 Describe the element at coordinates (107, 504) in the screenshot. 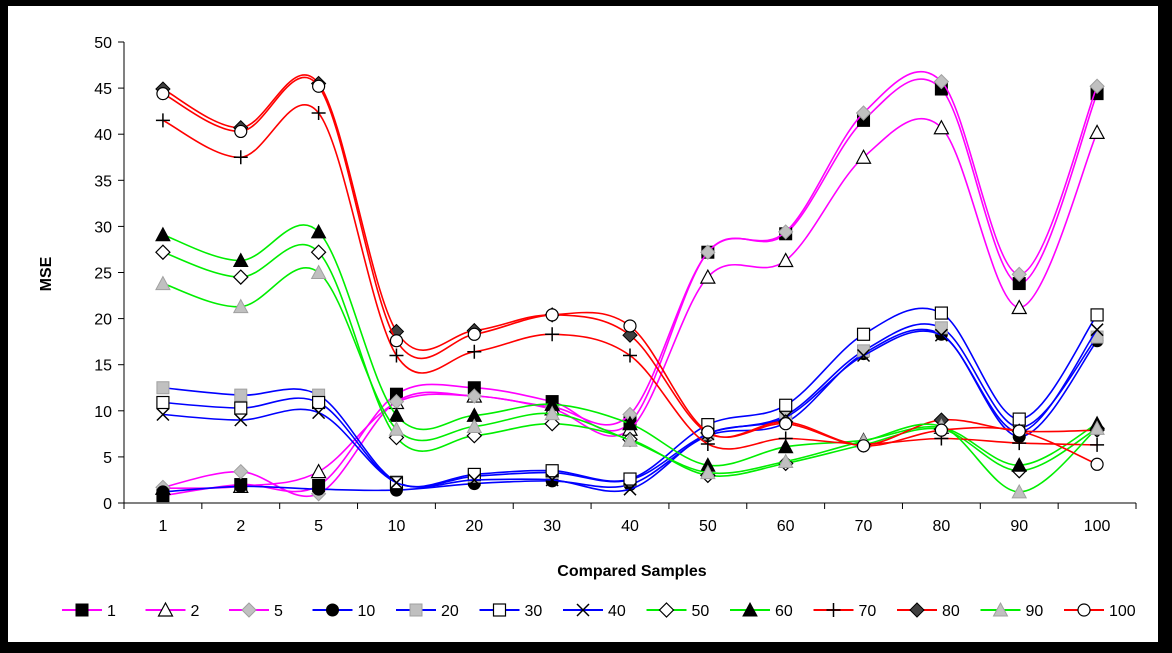

I see `y-tick-label: 0` at that location.